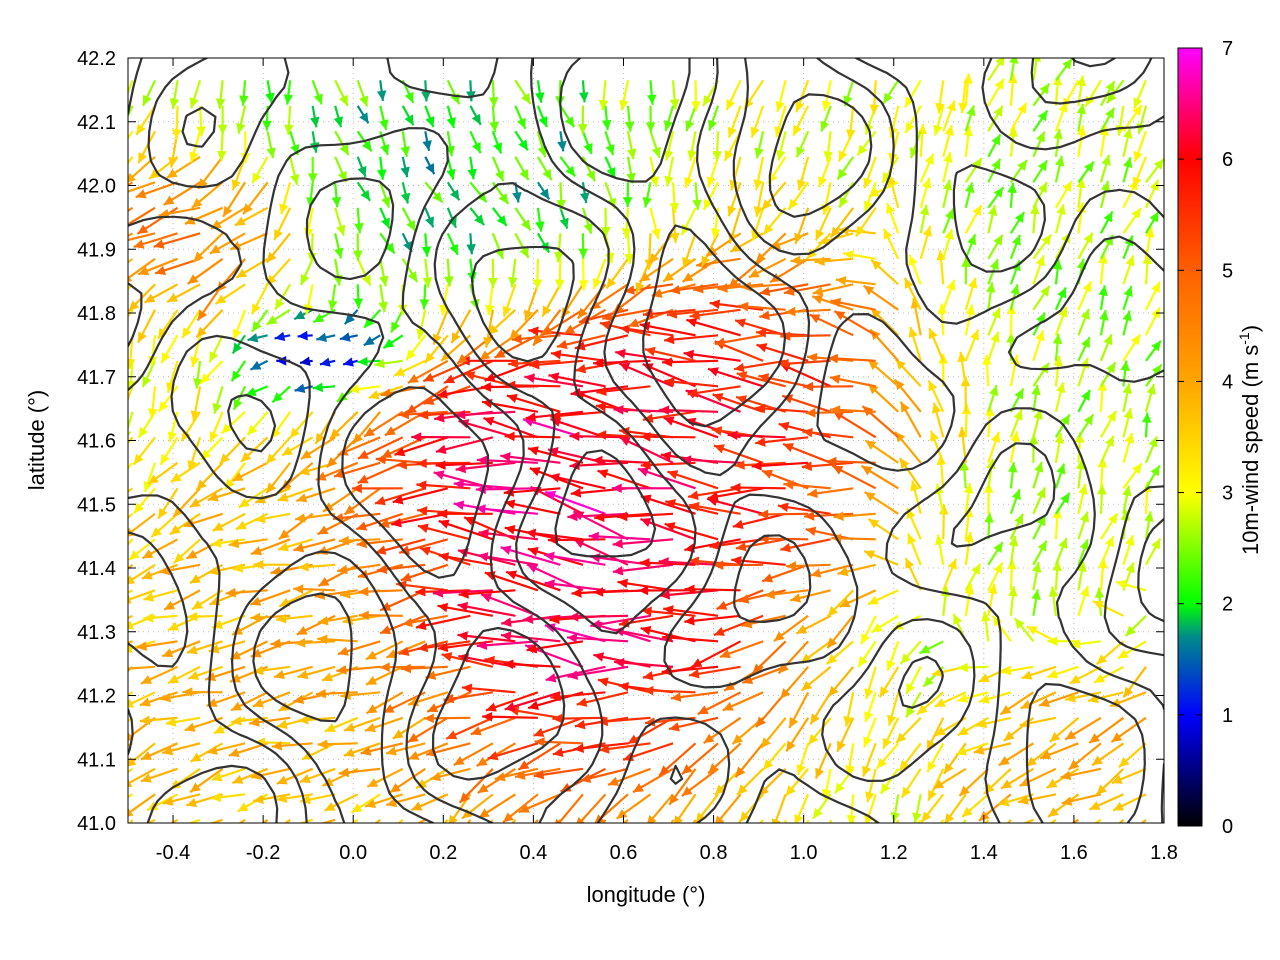 Image resolution: width=1280 pixels, height=960 pixels. Describe the element at coordinates (1249, 440) in the screenshot. I see `colorbar-label: 10m-wind speed (m s-1)` at that location.